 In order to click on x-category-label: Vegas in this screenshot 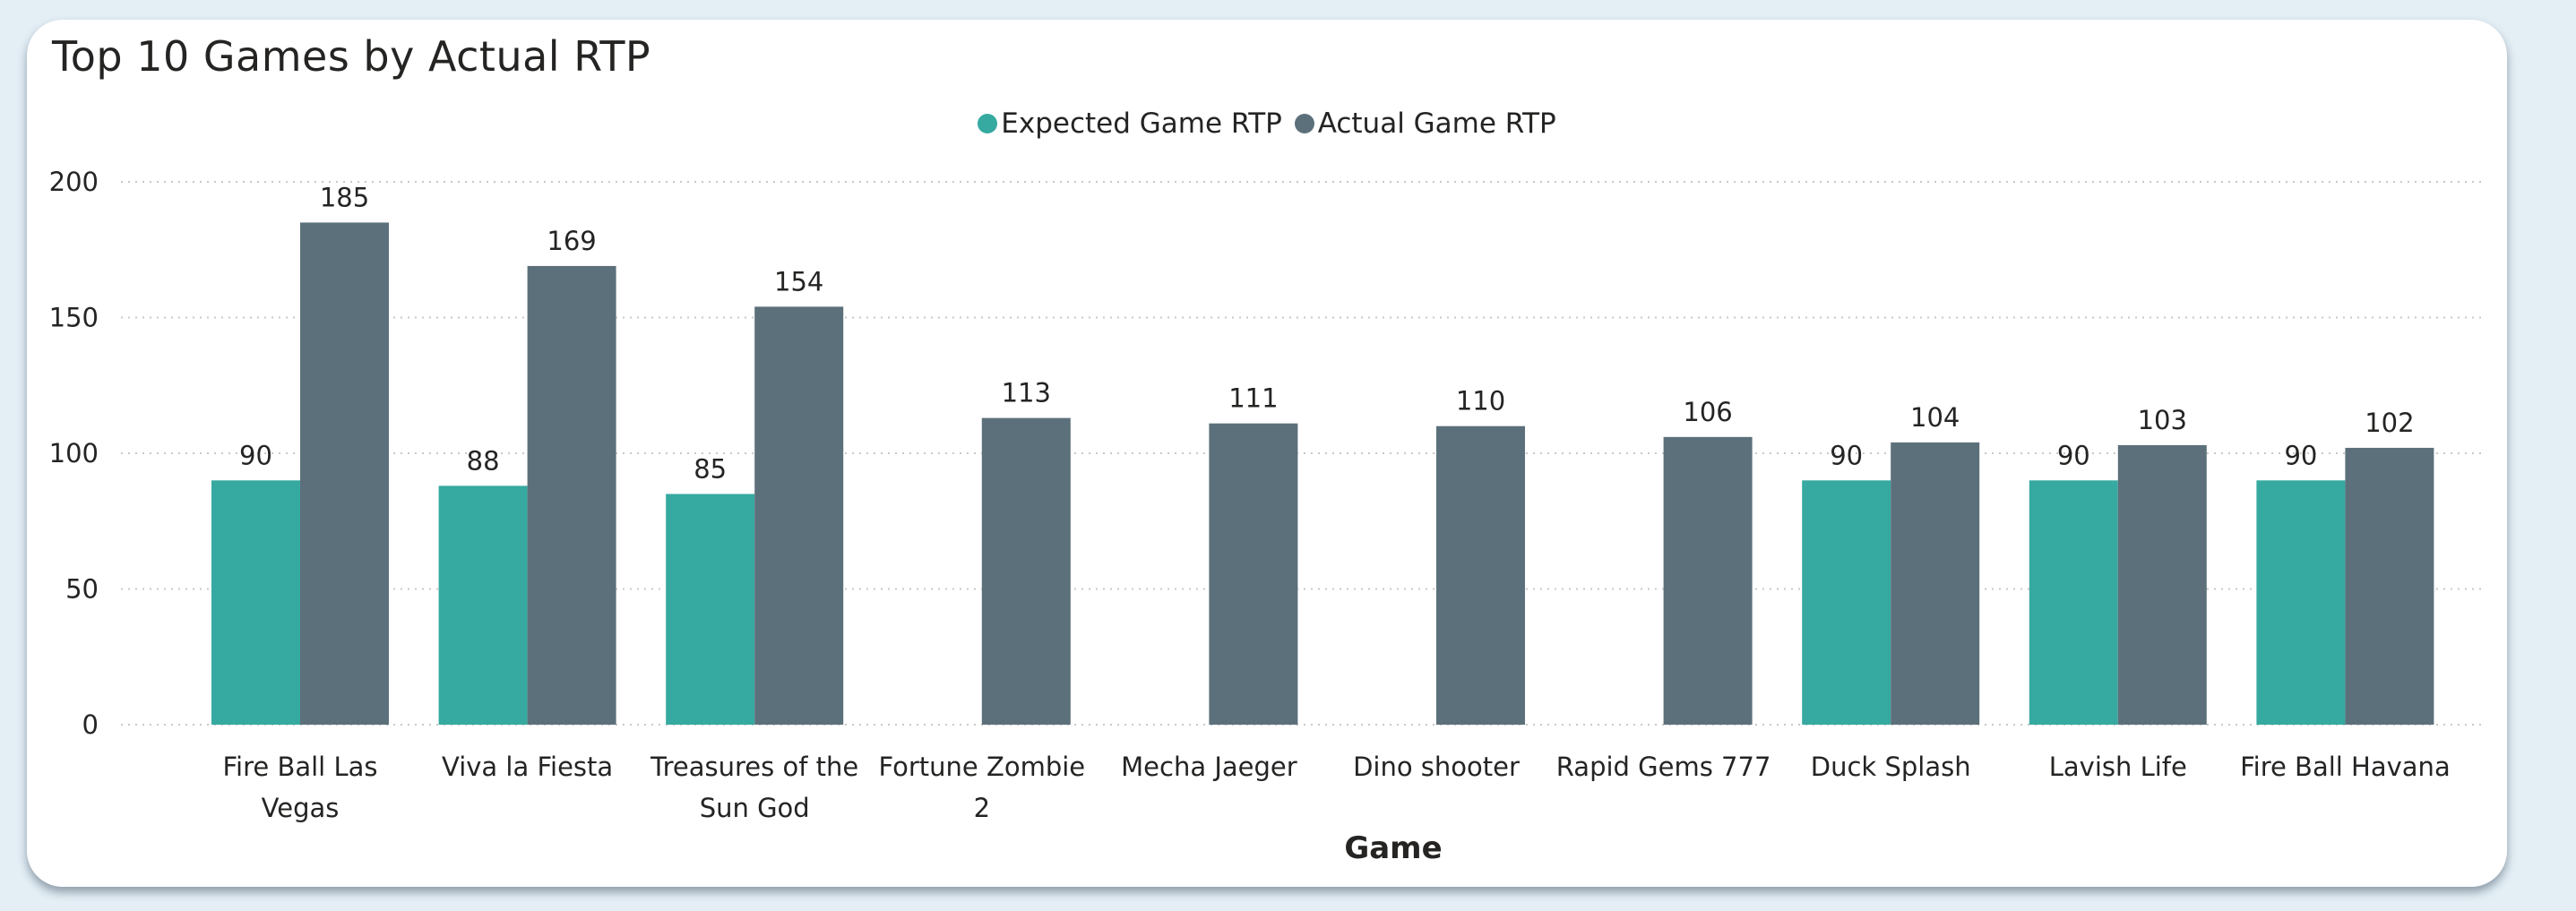, I will do `click(301, 808)`.